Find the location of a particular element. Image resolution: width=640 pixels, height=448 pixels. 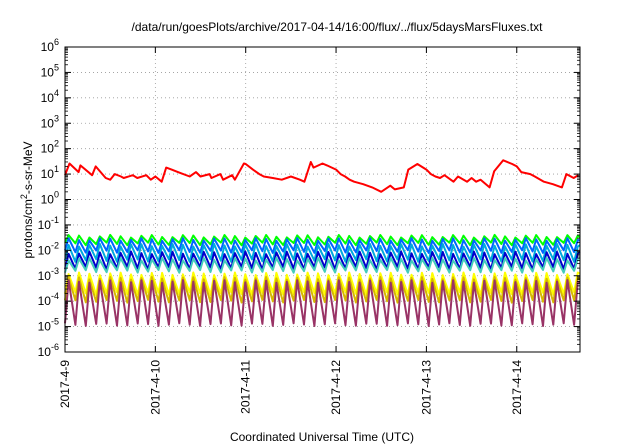

x-tick-label: 2017-4-10 is located at coordinates (155, 387).